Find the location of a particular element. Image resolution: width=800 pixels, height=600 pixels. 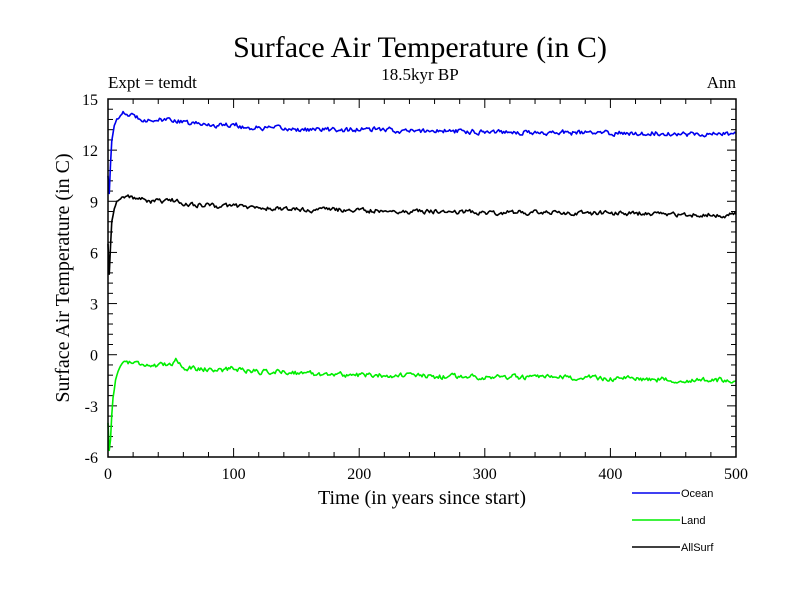

legend-label-allsurf: AllSurf is located at coordinates (697, 548).